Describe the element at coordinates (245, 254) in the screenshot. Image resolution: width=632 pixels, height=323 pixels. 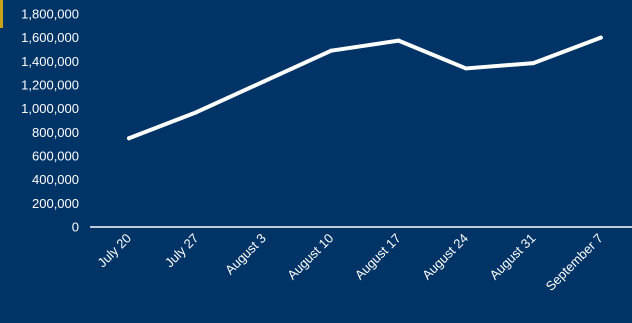
I see `x-tick-label: August 3` at that location.